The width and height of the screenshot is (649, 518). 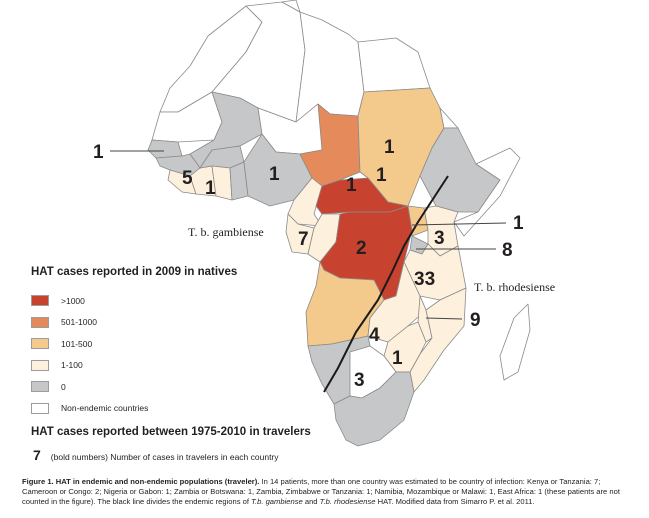 I want to click on caption-text: and, so click(x=311, y=501).